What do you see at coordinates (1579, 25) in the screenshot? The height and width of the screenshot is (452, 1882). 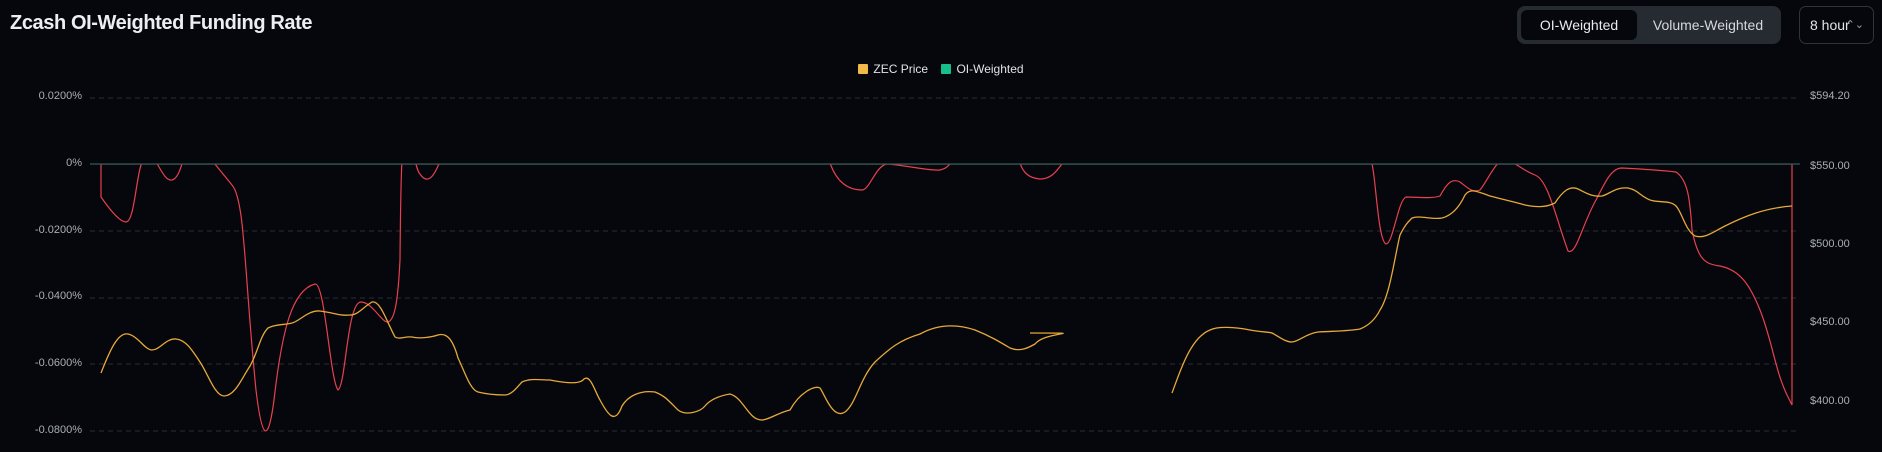 I see `tab-oi-weighted: OI-Weighted` at bounding box center [1579, 25].